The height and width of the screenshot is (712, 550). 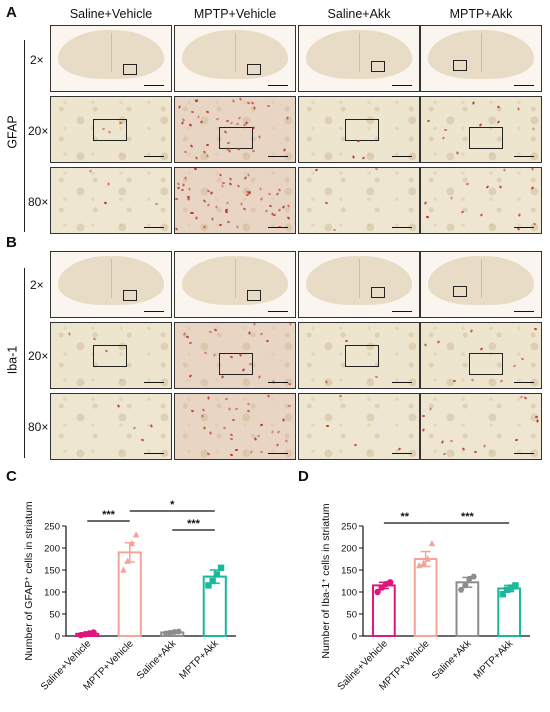 I want to click on micrograph-b-2x-saline-vehicle, so click(x=111, y=284).